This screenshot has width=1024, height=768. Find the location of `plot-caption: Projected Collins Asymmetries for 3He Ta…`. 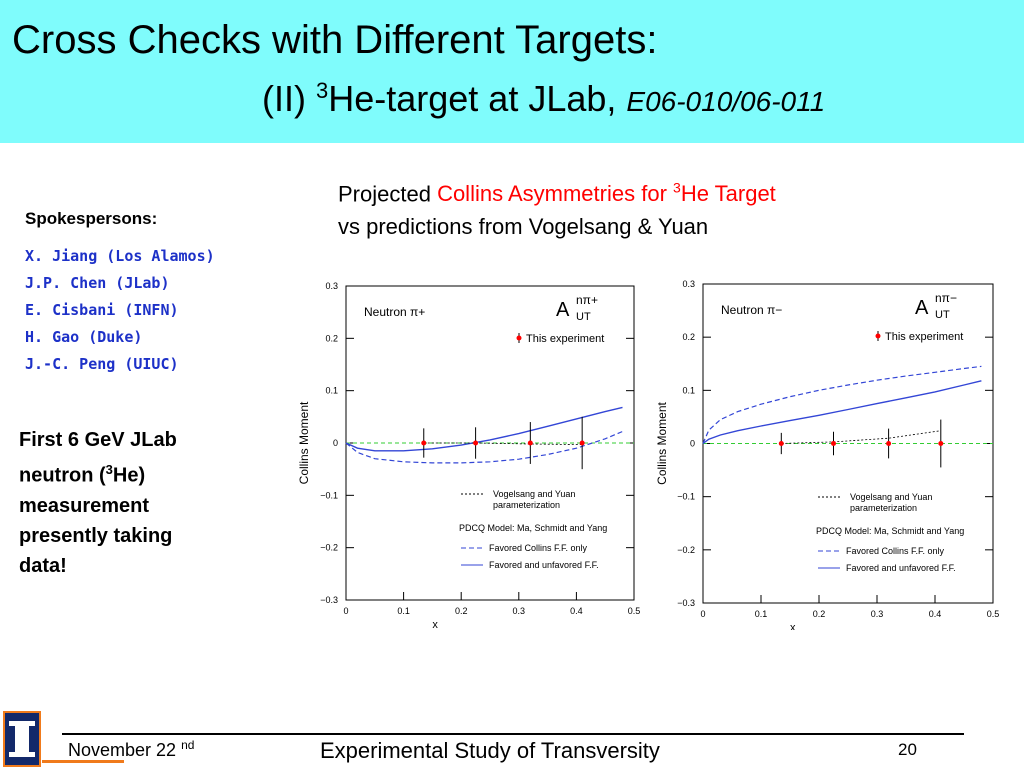

plot-caption: Projected Collins Asymmetries for 3He Ta… is located at coordinates (557, 207).